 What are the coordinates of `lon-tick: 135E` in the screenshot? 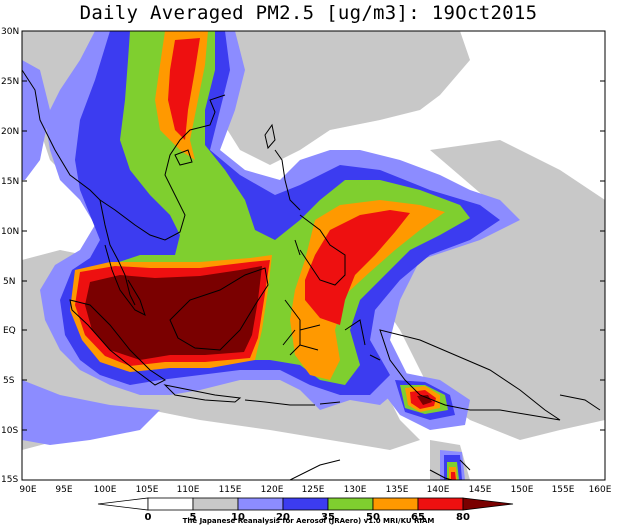 It's located at (397, 490).